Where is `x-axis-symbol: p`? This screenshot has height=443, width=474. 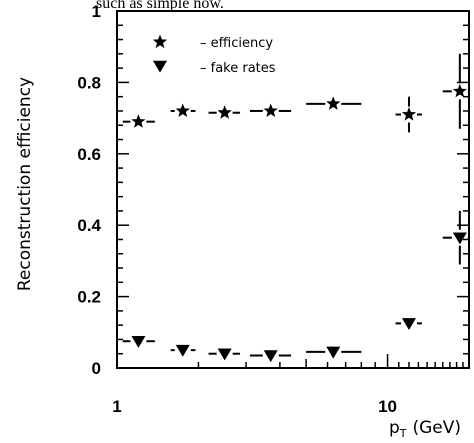 x-axis-symbol: p is located at coordinates (394, 428).